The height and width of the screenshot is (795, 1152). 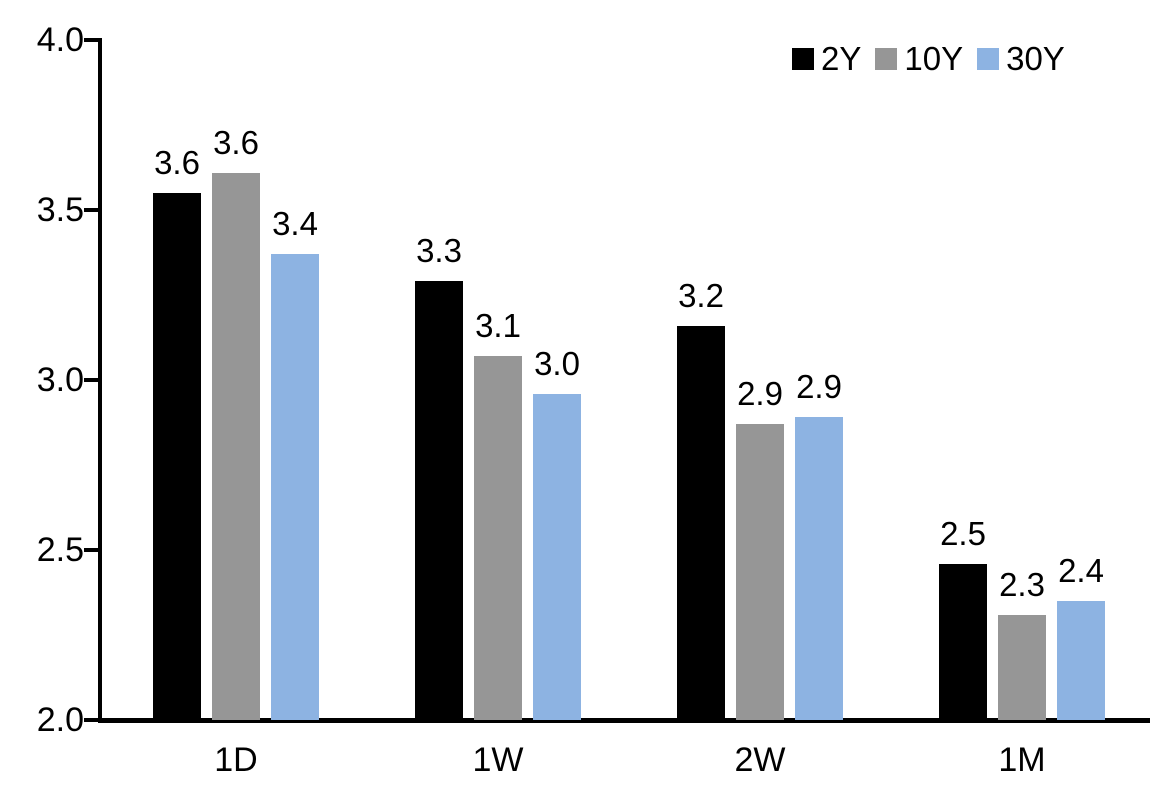 I want to click on legend-label: 10Y, so click(x=934, y=58).